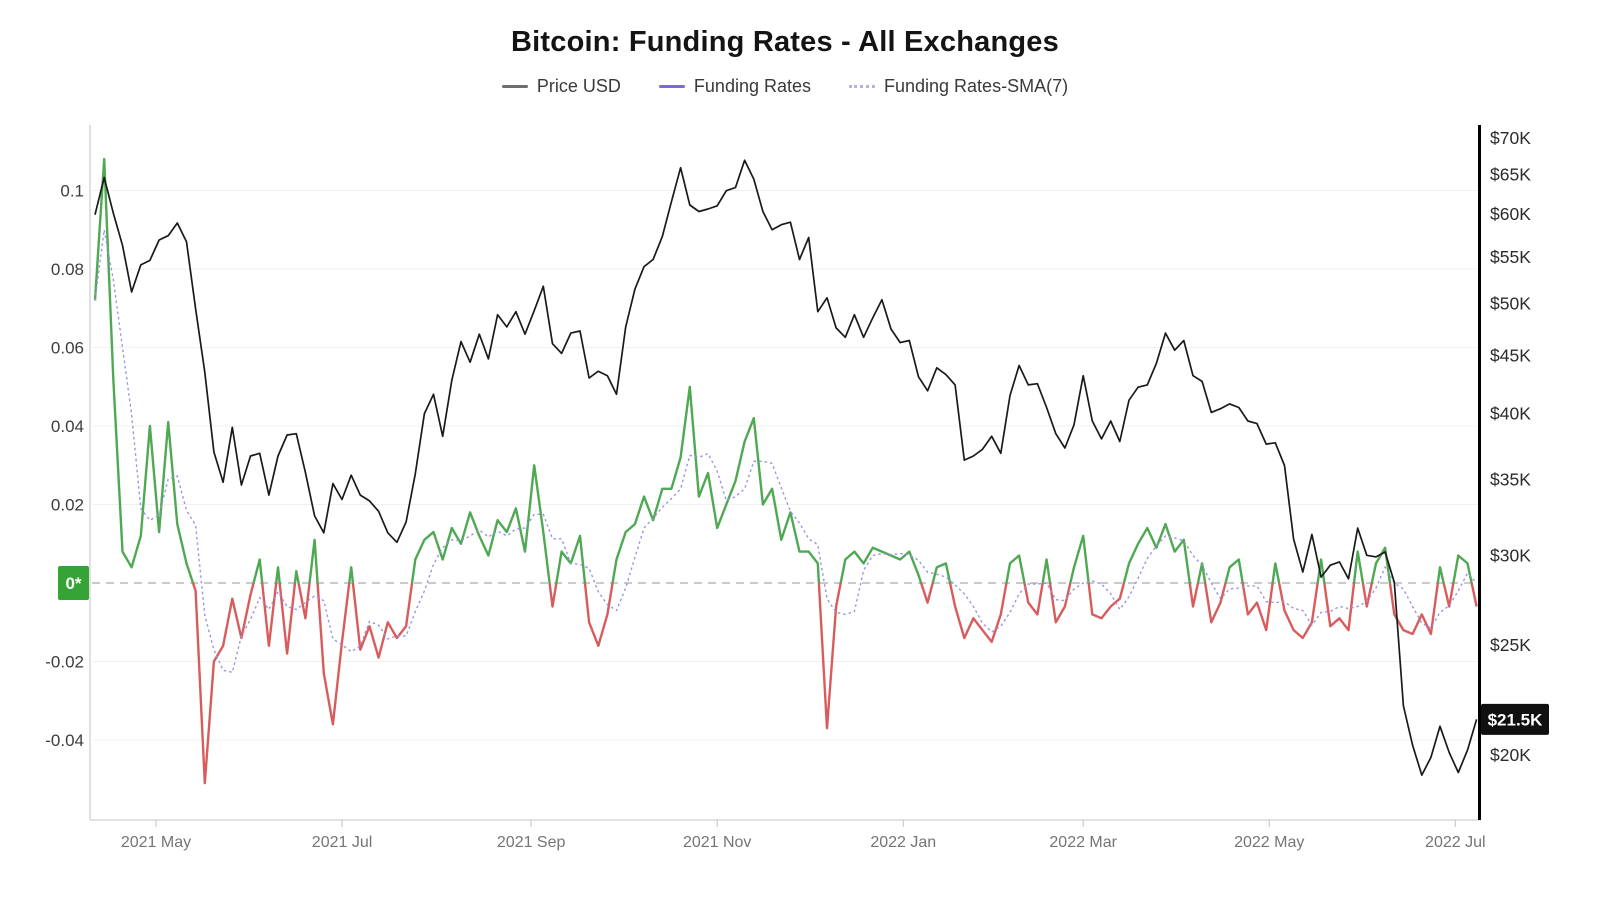  I want to click on x-axis-tick-label: 2022 May, so click(1269, 842).